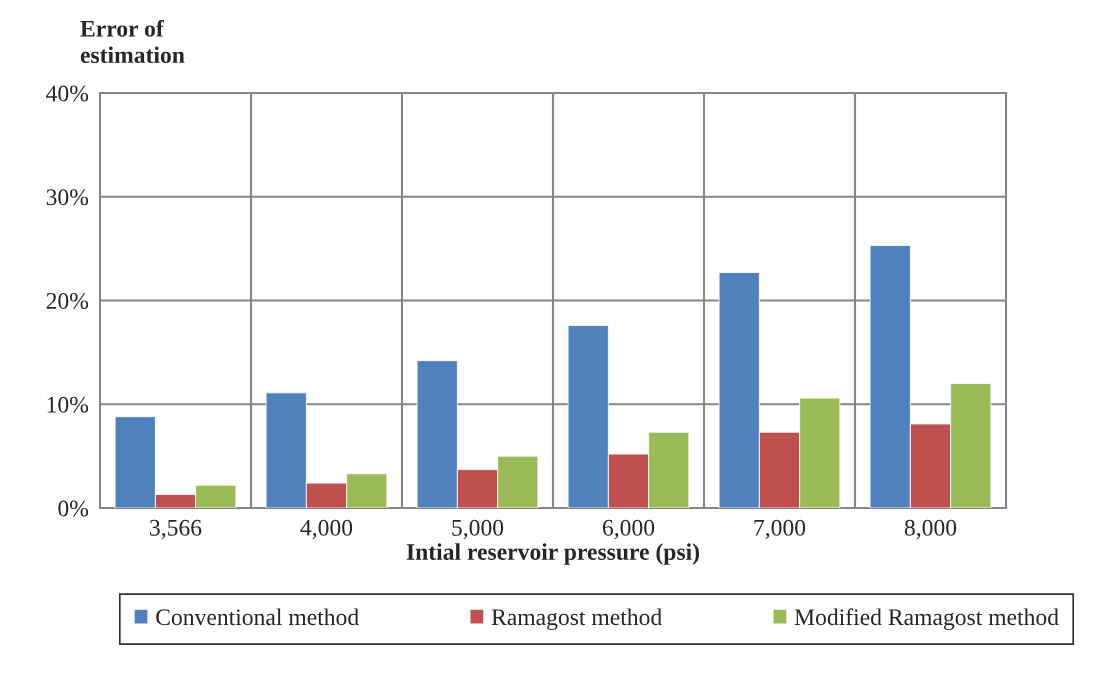 The height and width of the screenshot is (678, 1114). Describe the element at coordinates (176, 529) in the screenshot. I see `x-tick-label: 3,566` at that location.